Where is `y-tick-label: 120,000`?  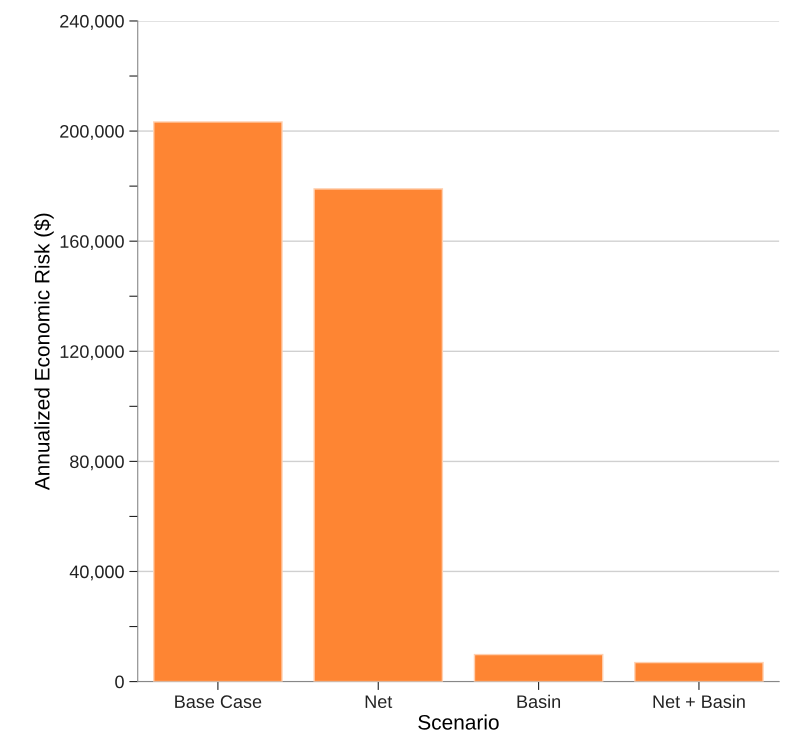 y-tick-label: 120,000 is located at coordinates (92, 352).